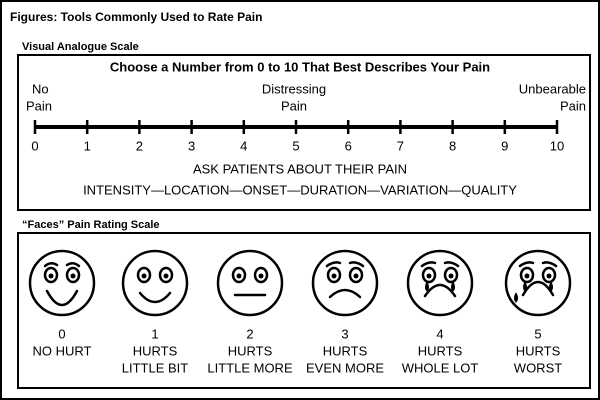  I want to click on vas-heading: Visual Analogue Scale, so click(80, 47).